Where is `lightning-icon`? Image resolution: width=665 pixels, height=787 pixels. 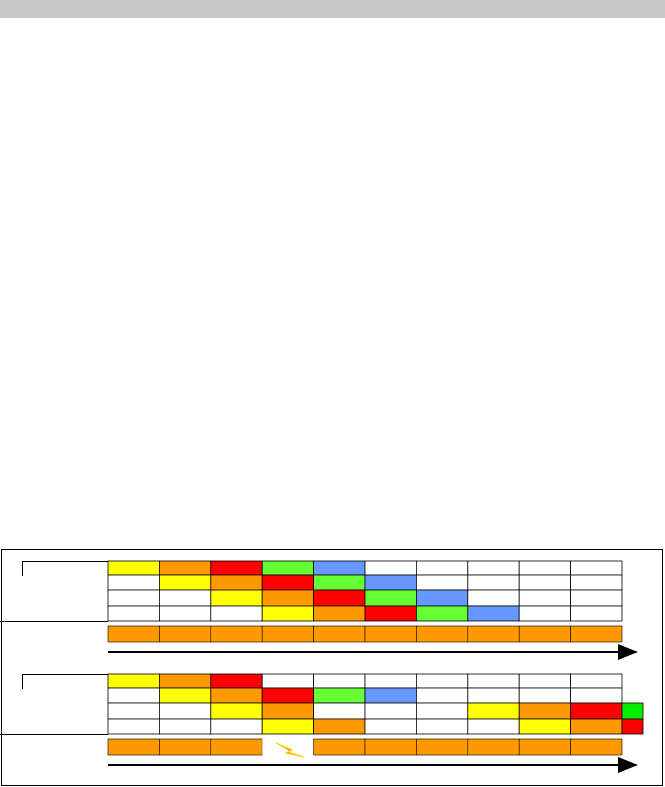 lightning-icon is located at coordinates (290, 750).